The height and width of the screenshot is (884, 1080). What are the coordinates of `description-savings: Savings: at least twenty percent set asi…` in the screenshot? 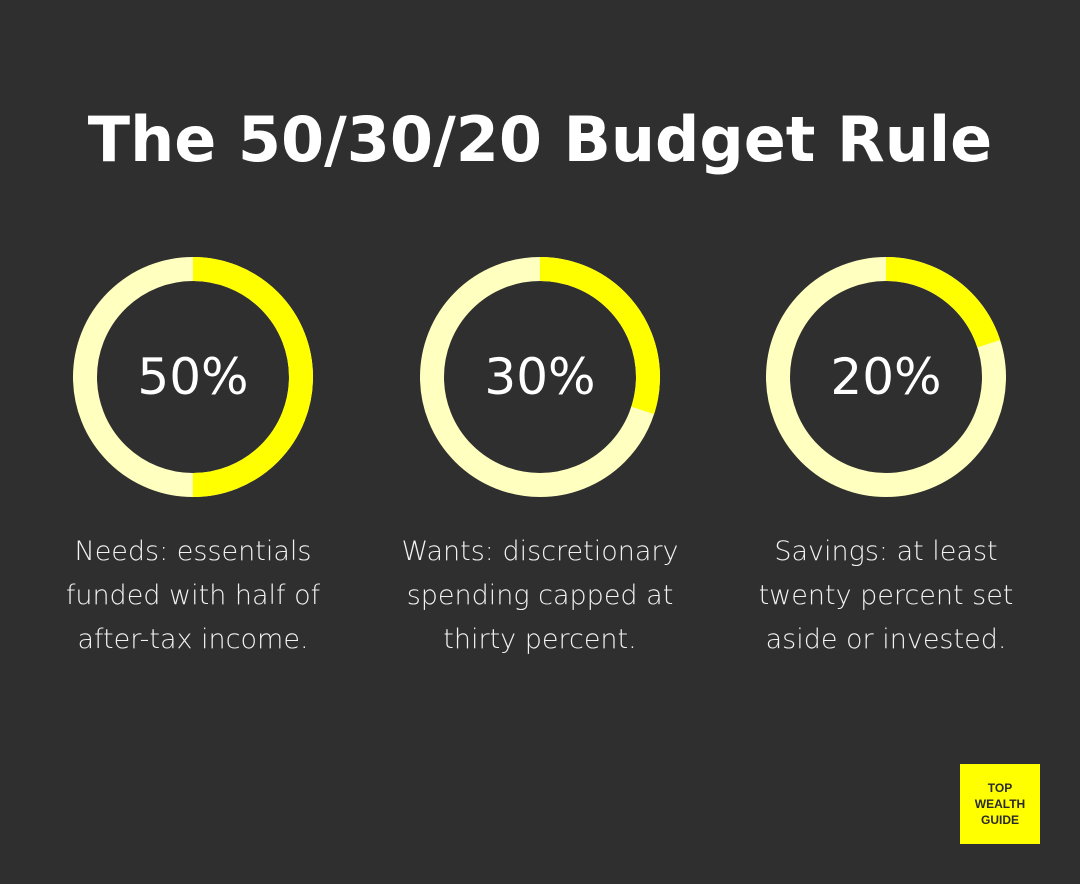 It's located at (886, 595).